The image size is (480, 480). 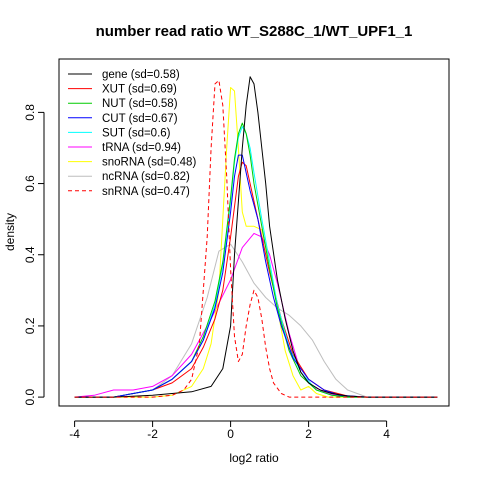 What do you see at coordinates (146, 177) in the screenshot?
I see `legend-label: ncRNA (sd=0.82)` at bounding box center [146, 177].